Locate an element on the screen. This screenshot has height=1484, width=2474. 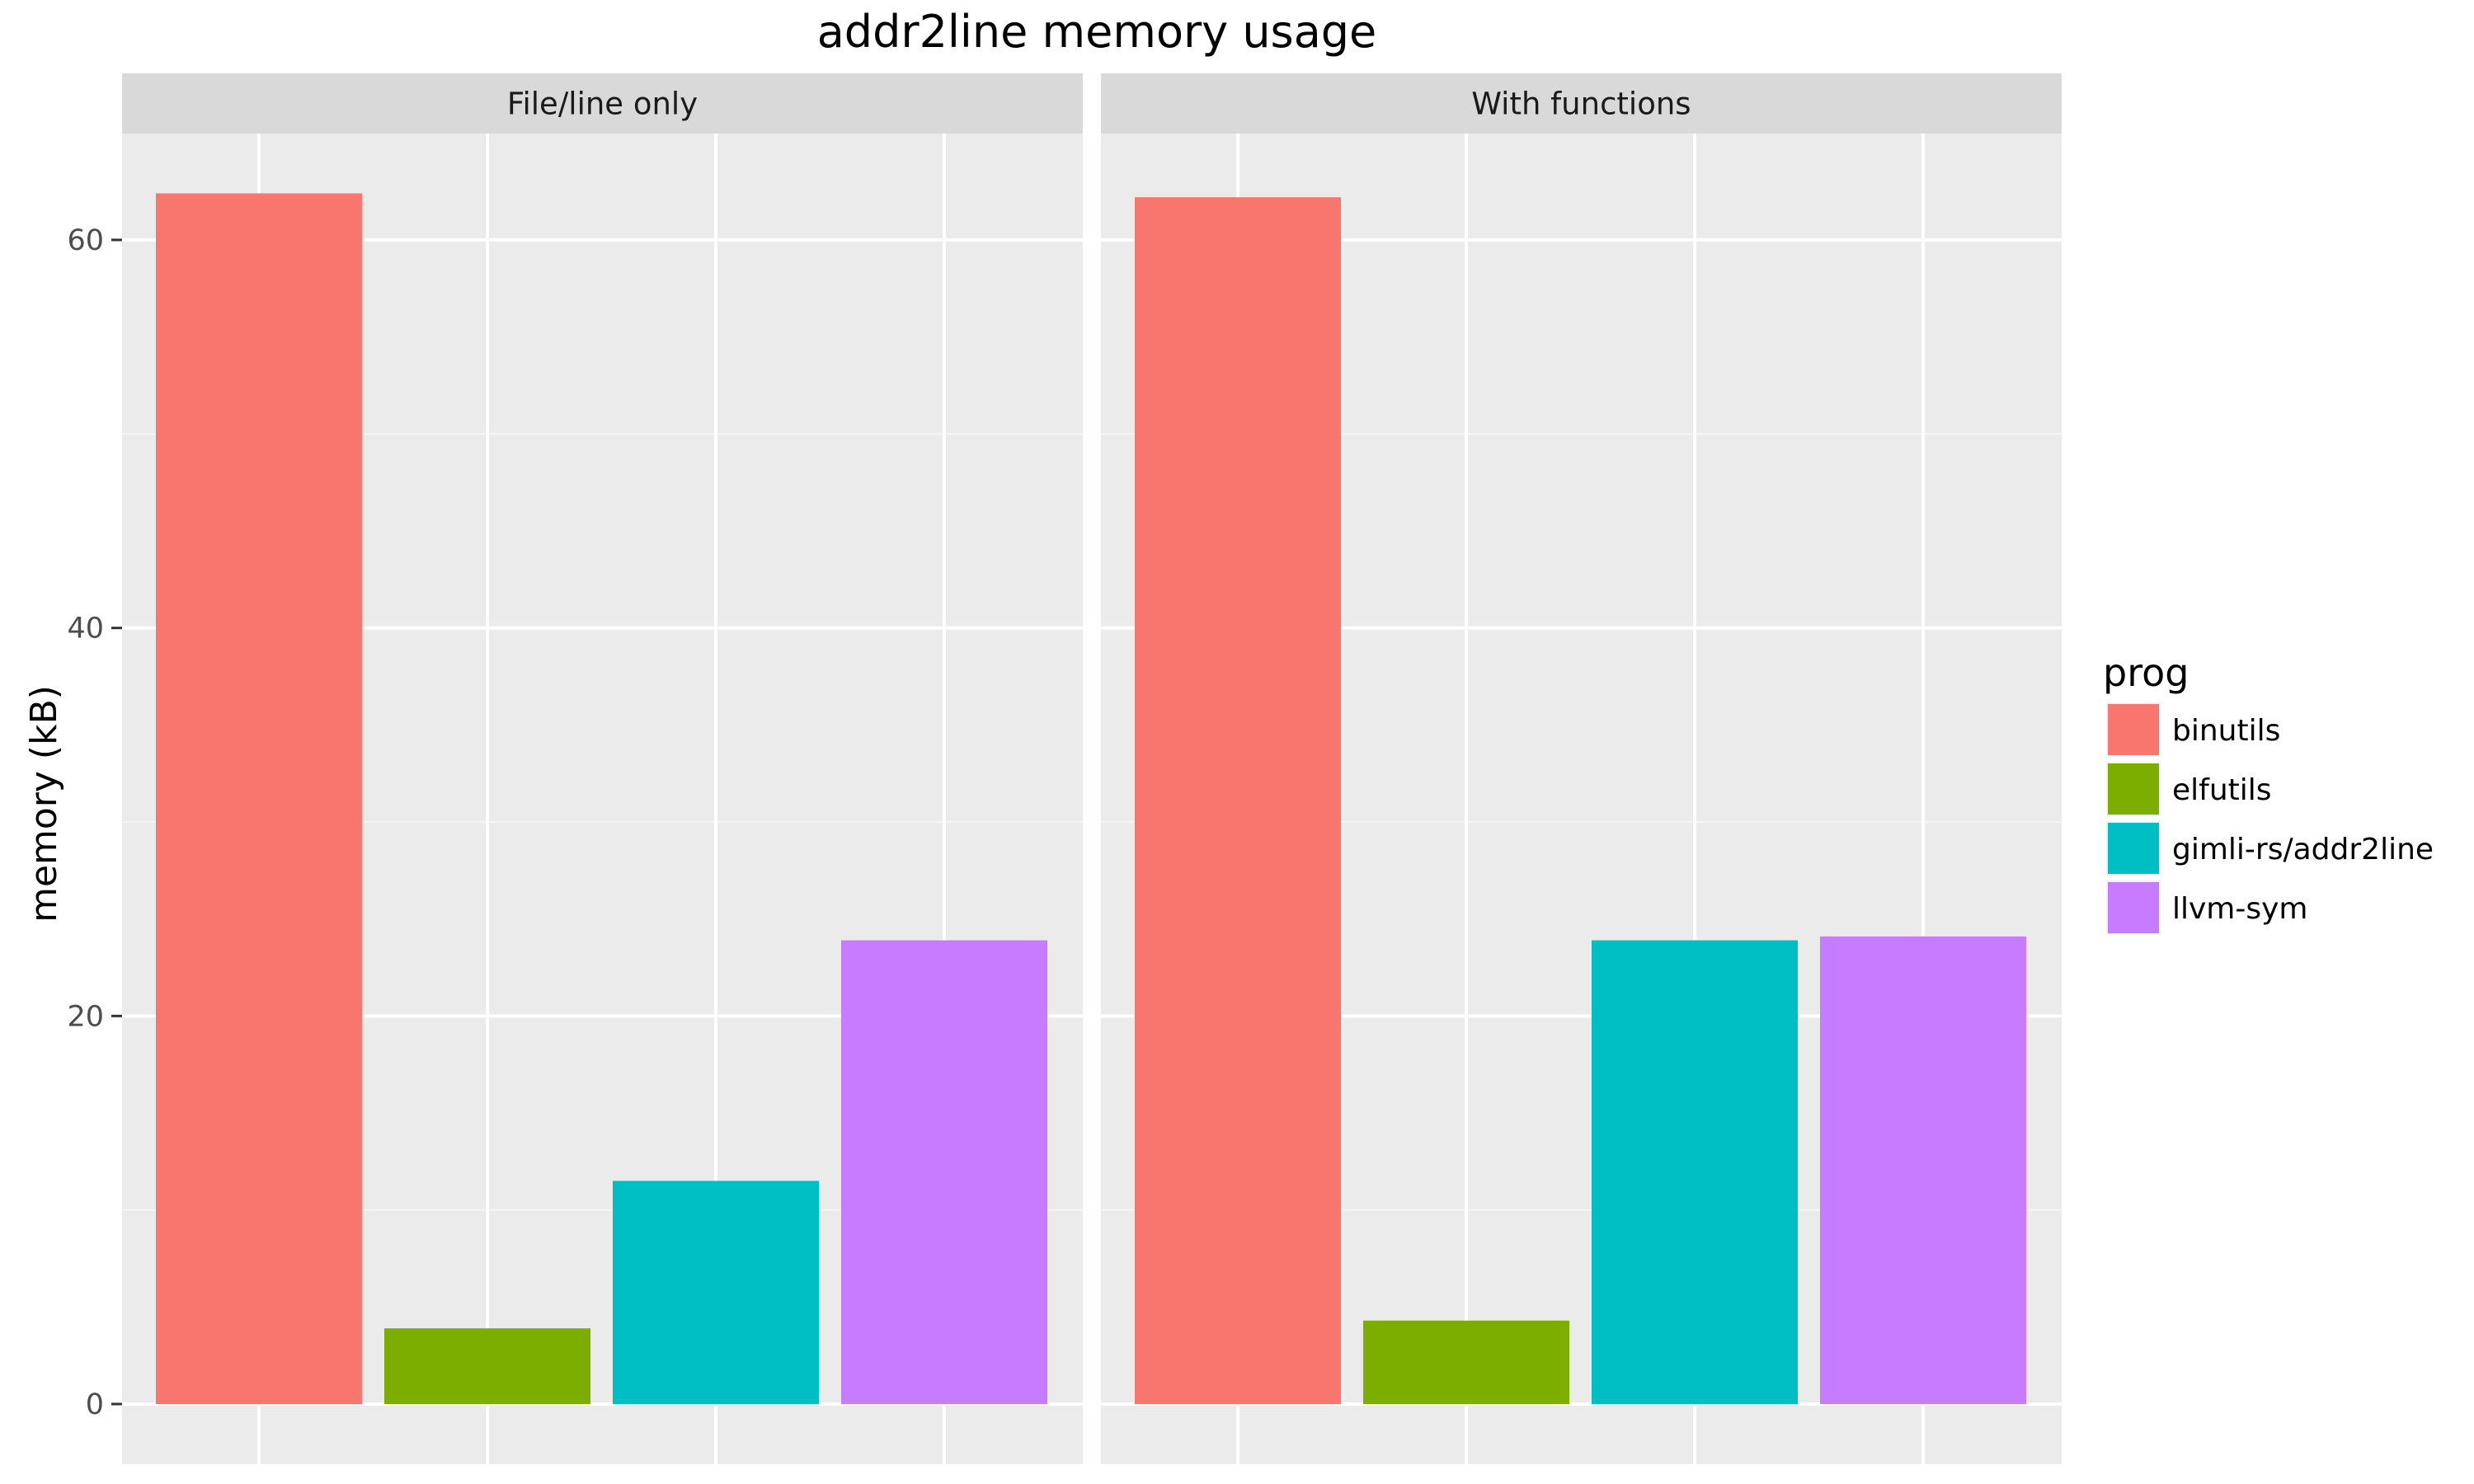
facet-label: With functions is located at coordinates (1581, 104).